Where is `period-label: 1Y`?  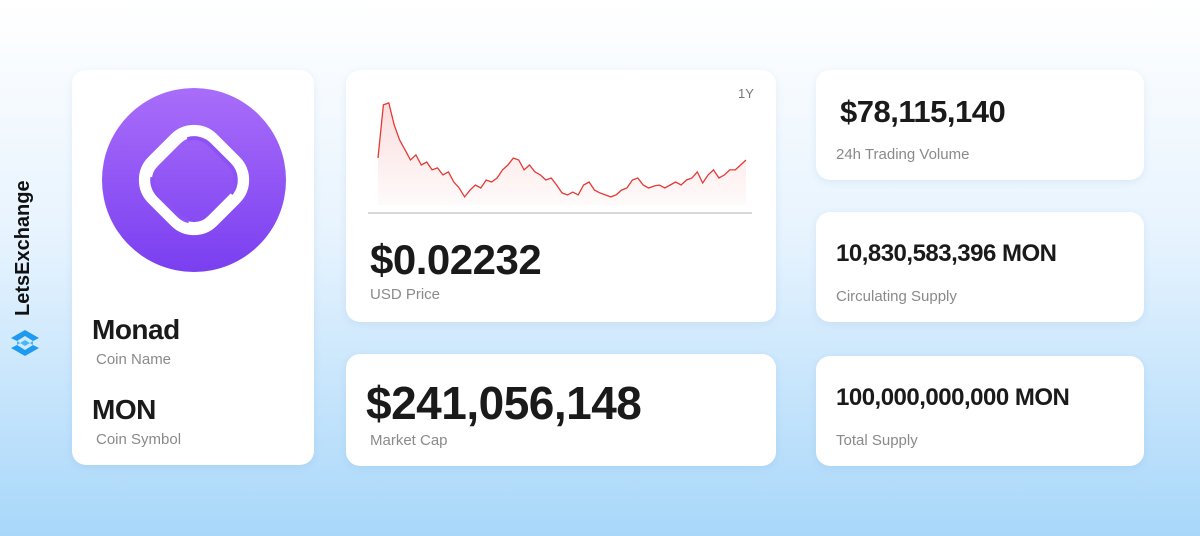 period-label: 1Y is located at coordinates (746, 93).